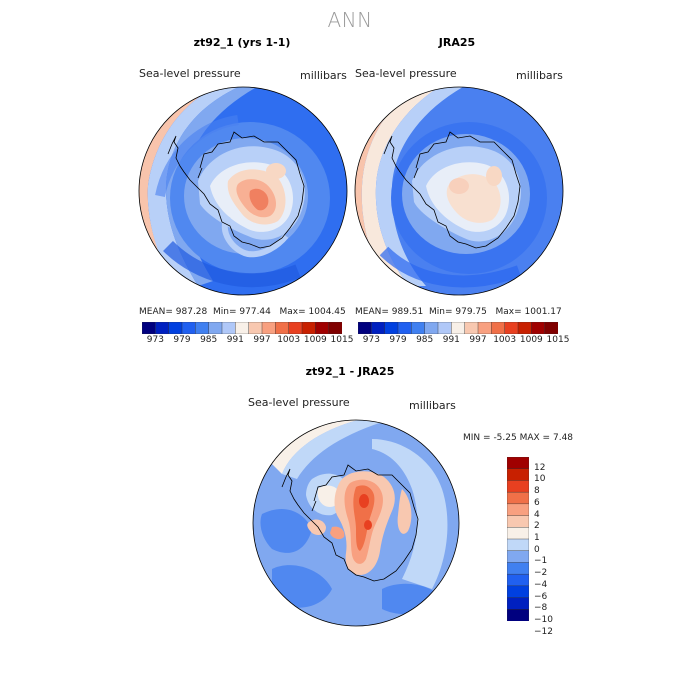  I want to click on panel-2-colorbar, so click(458, 328).